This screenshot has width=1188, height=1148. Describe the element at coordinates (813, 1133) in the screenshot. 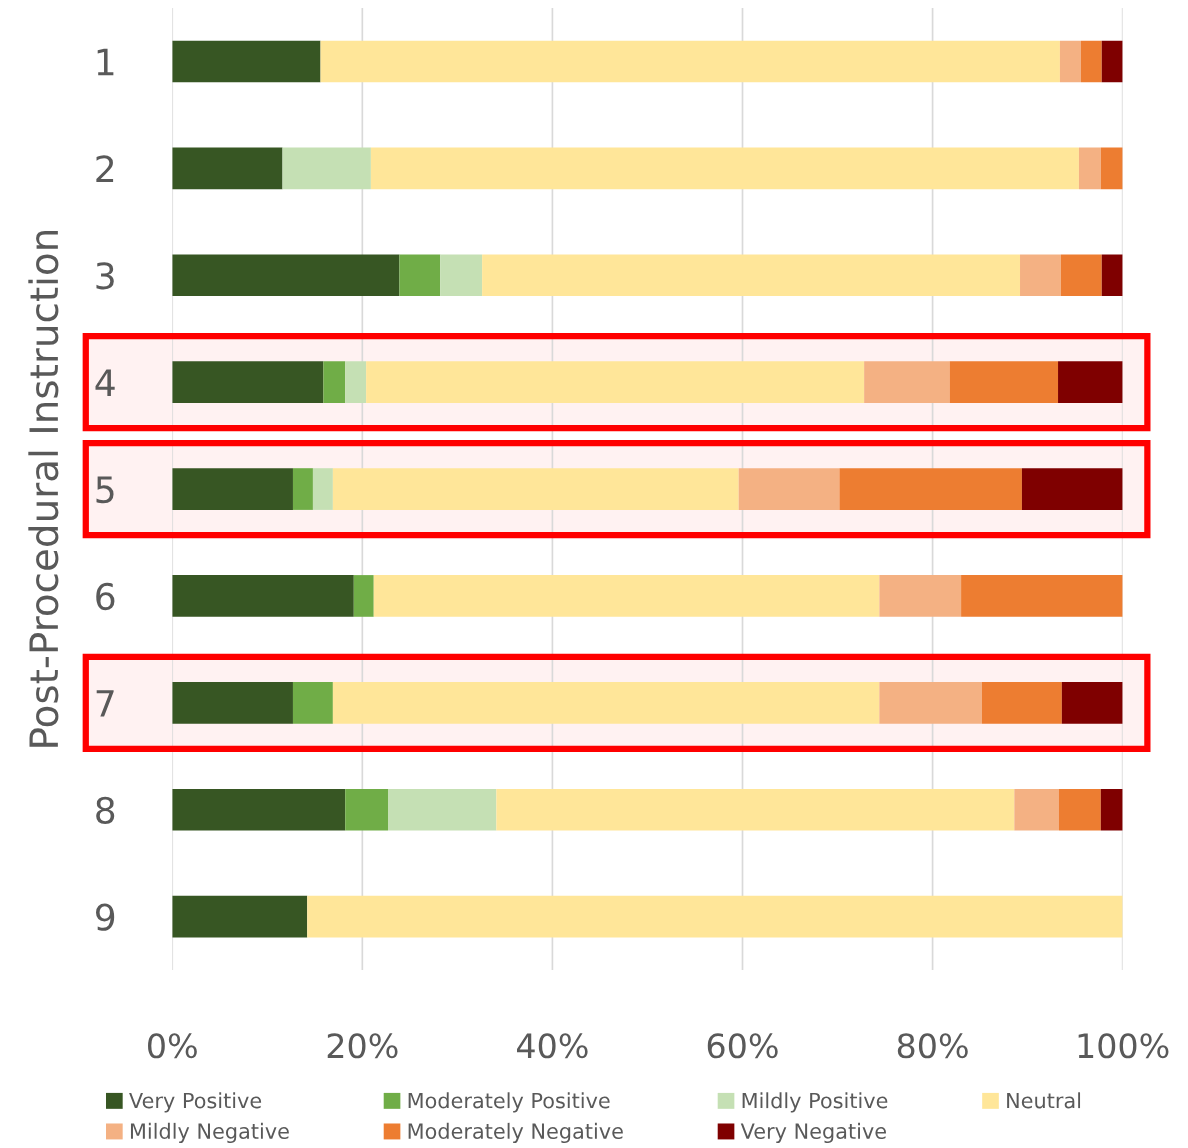

I see `legend-label: Very Negative` at that location.